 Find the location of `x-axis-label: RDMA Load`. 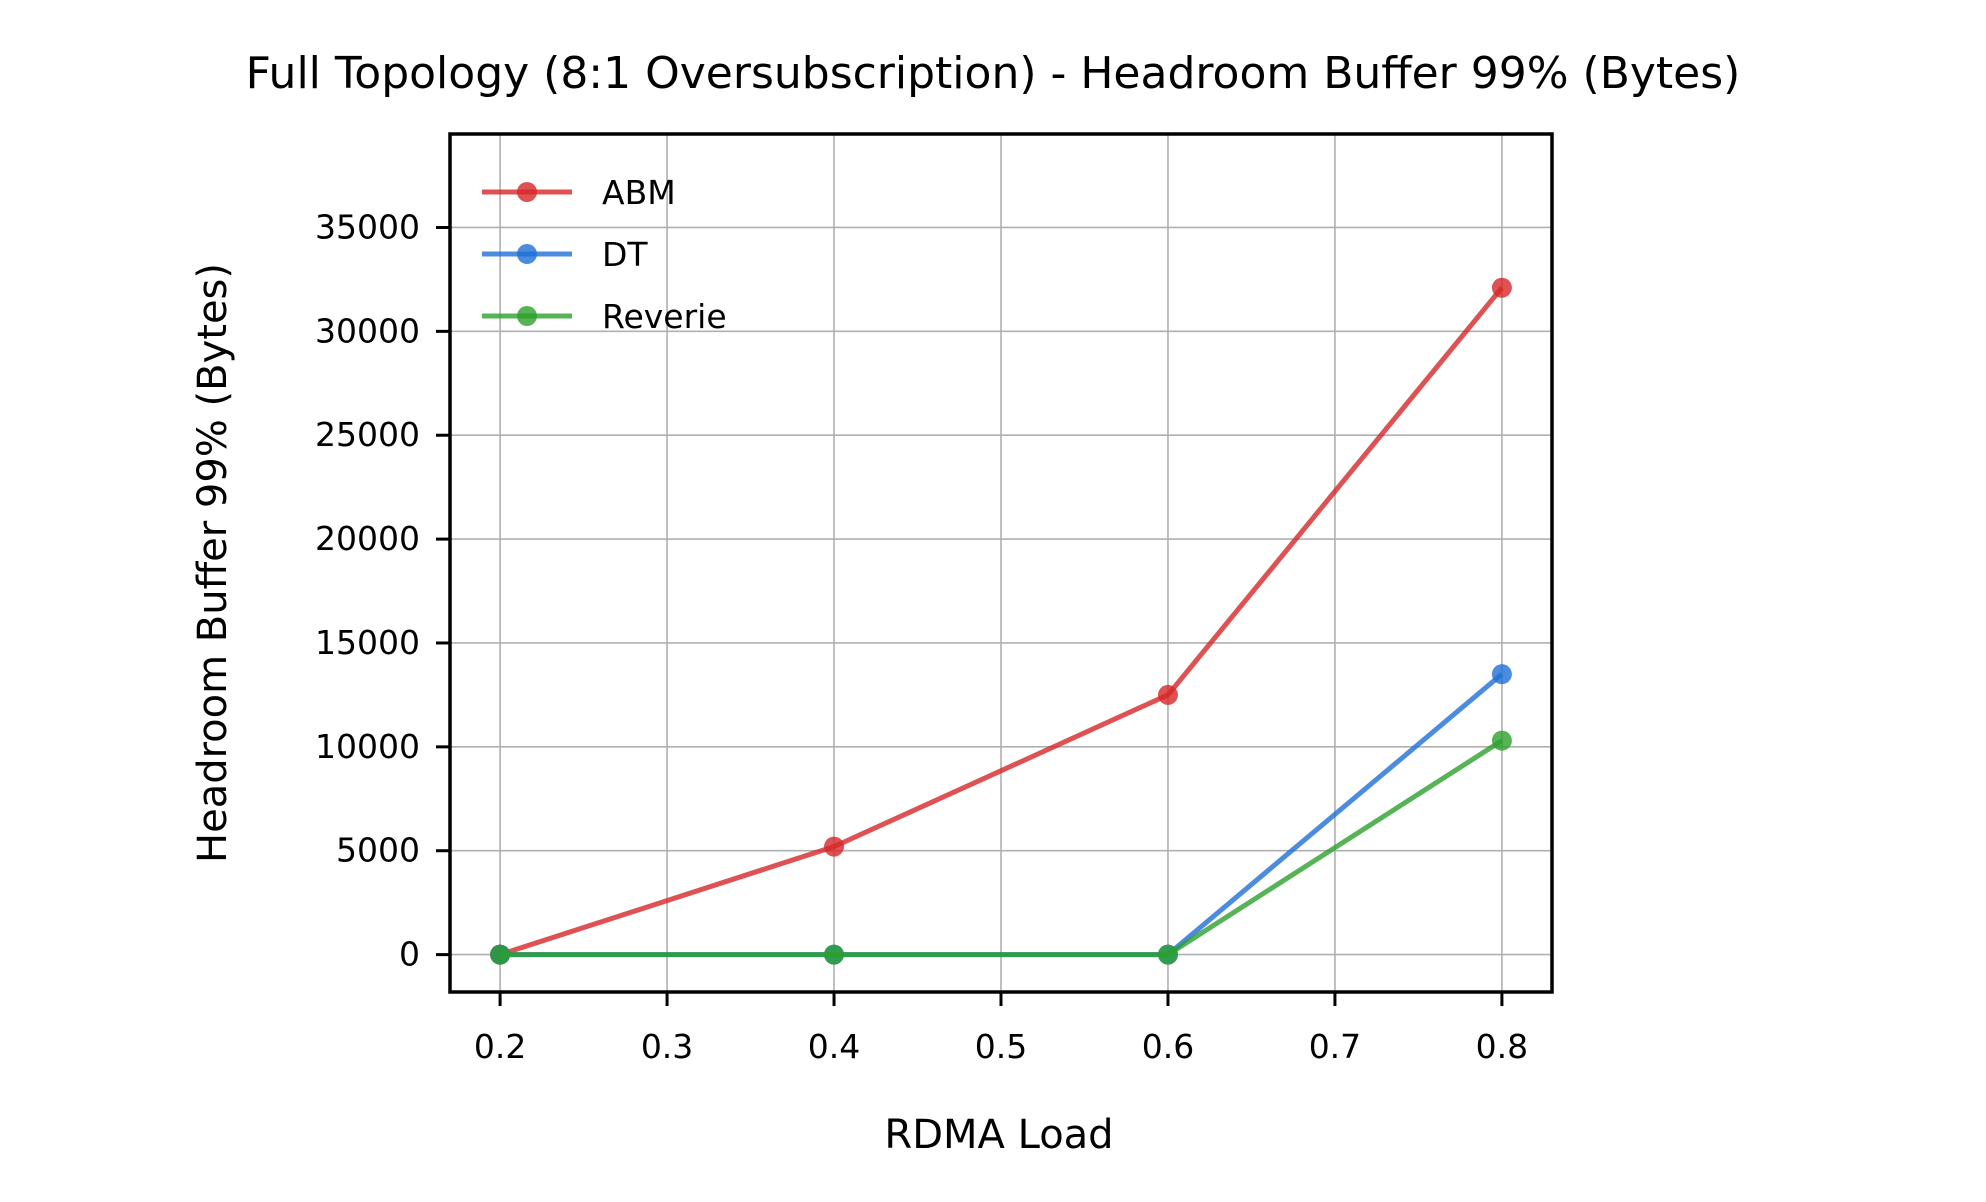

x-axis-label: RDMA Load is located at coordinates (998, 1135).